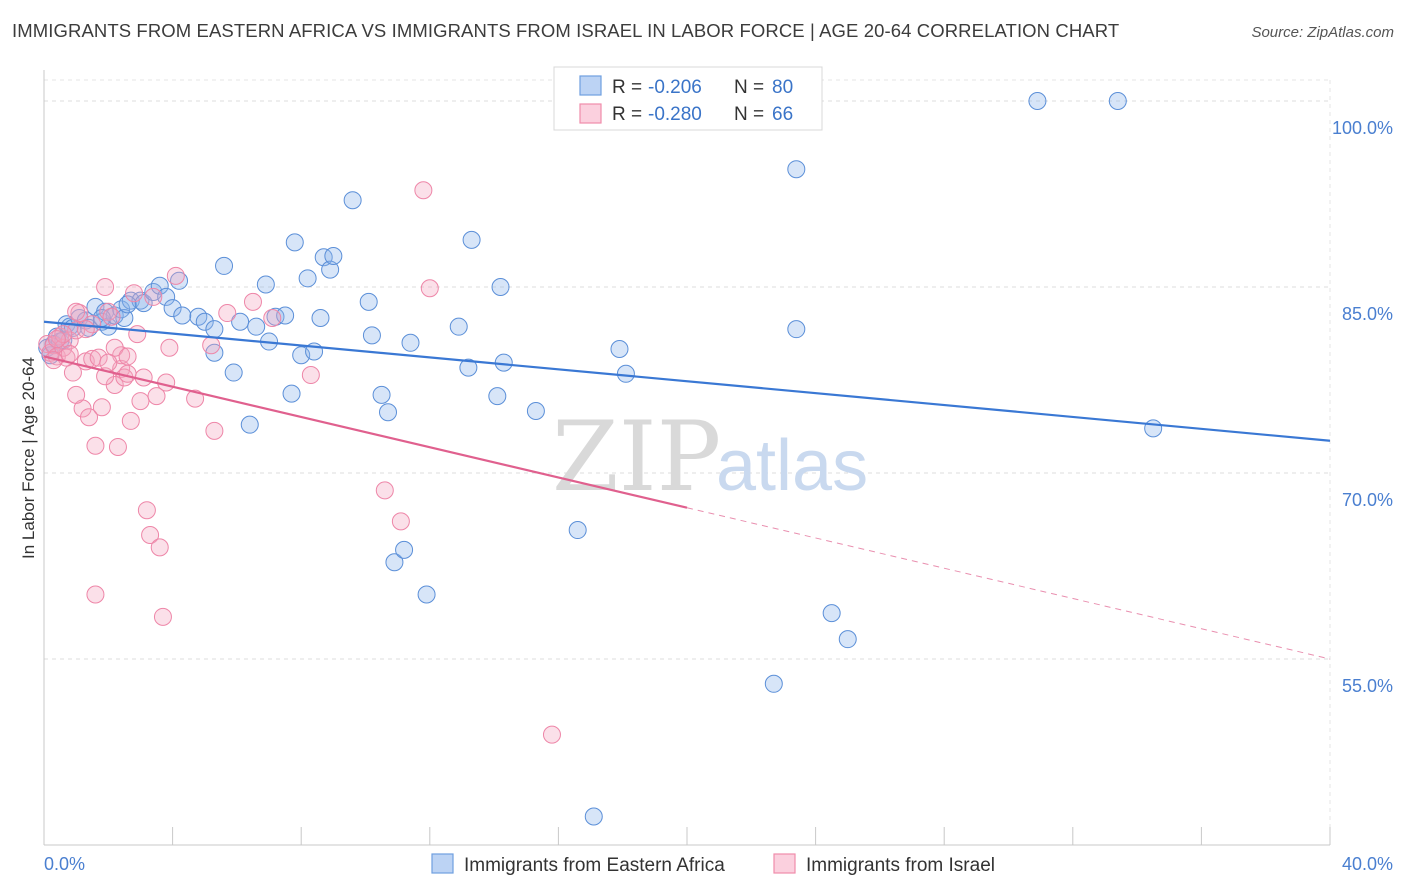  What do you see at coordinates (688, 98) in the screenshot?
I see `stats-legend: R = -0.206 N = 80 R = -0.280 N = 66` at bounding box center [688, 98].